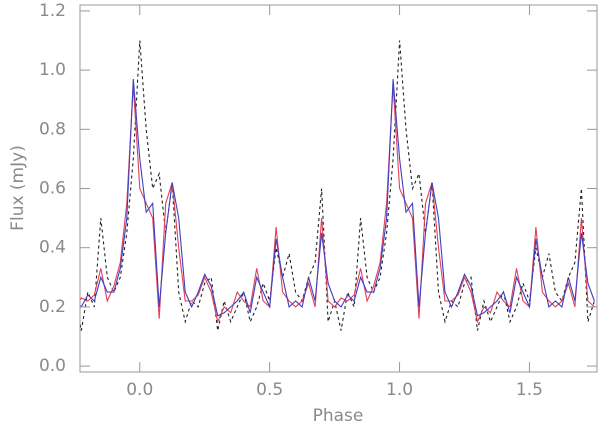 This screenshot has width=600, height=428. I want to click on x-tick-label: 0.5, so click(269, 390).